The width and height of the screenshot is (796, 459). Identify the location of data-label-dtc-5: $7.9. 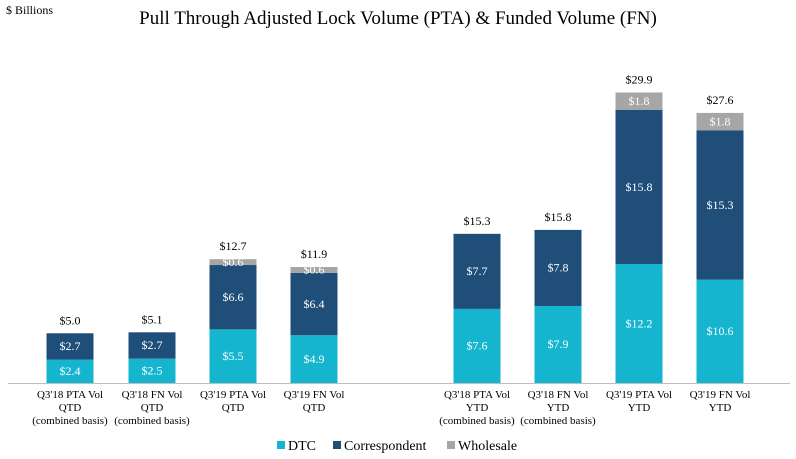
(558, 344).